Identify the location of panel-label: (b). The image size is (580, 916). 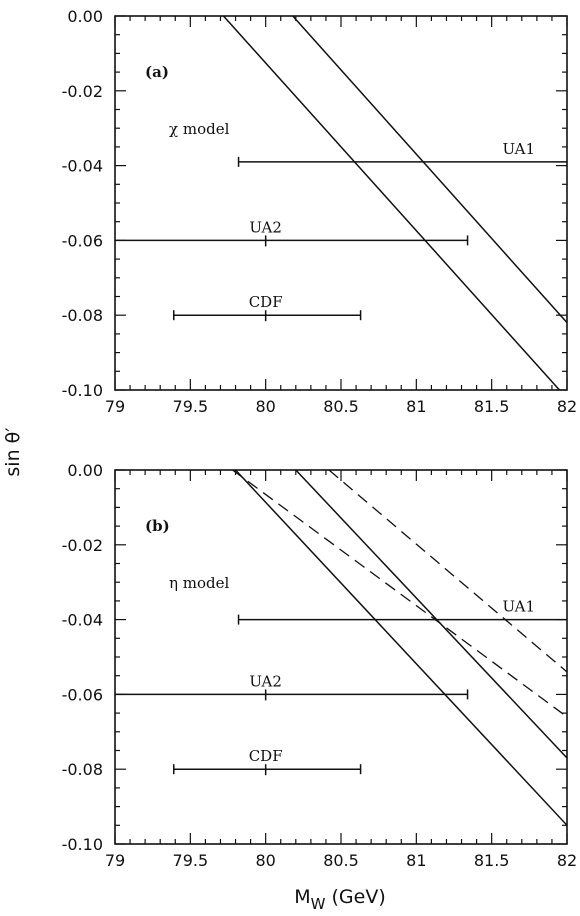
(157, 526).